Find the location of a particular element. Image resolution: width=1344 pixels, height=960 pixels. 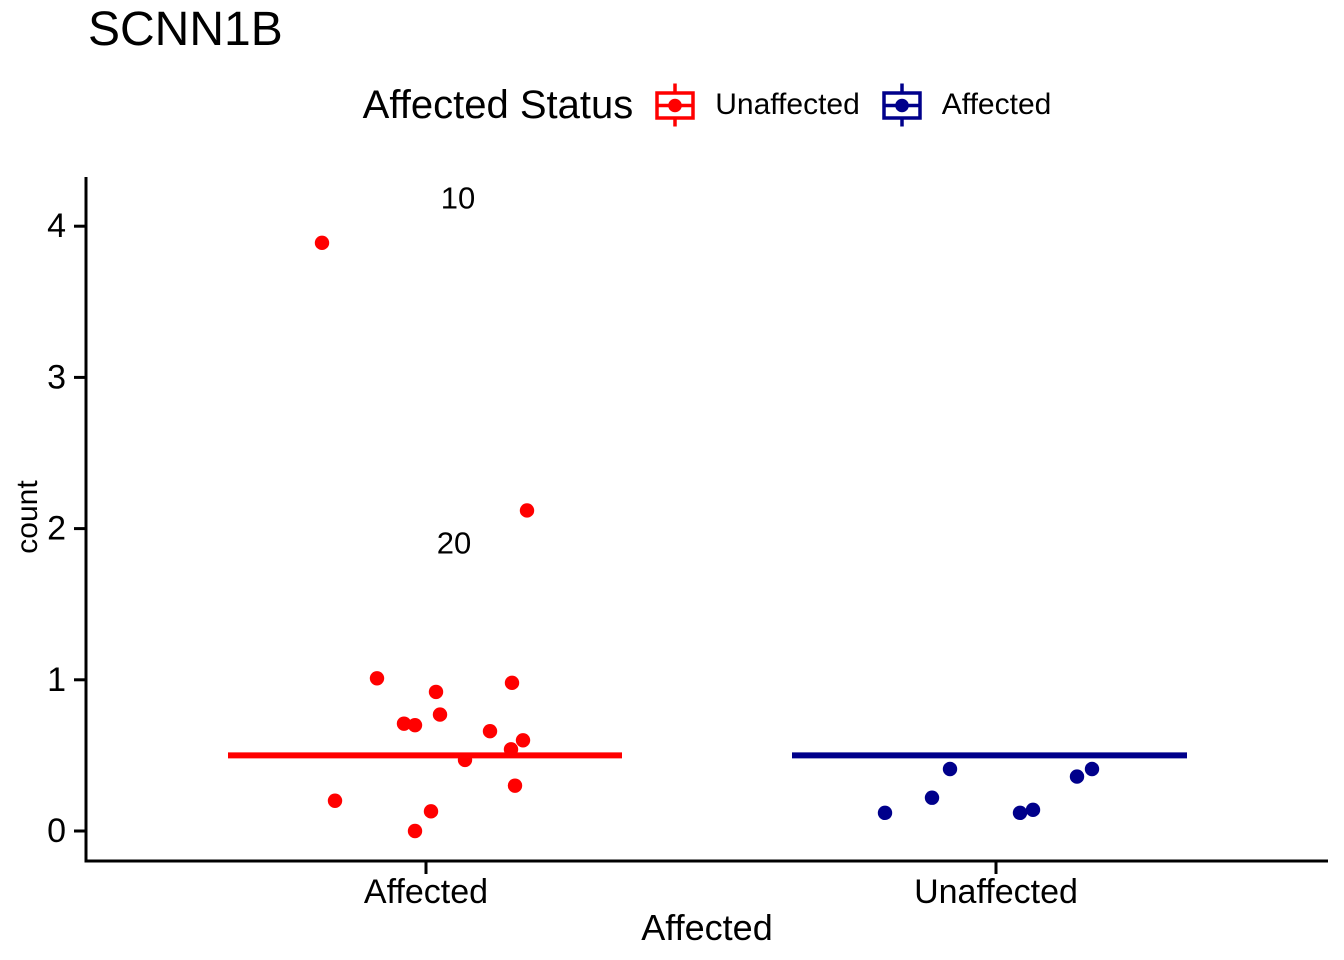

x-tick-label: Affected is located at coordinates (426, 892).